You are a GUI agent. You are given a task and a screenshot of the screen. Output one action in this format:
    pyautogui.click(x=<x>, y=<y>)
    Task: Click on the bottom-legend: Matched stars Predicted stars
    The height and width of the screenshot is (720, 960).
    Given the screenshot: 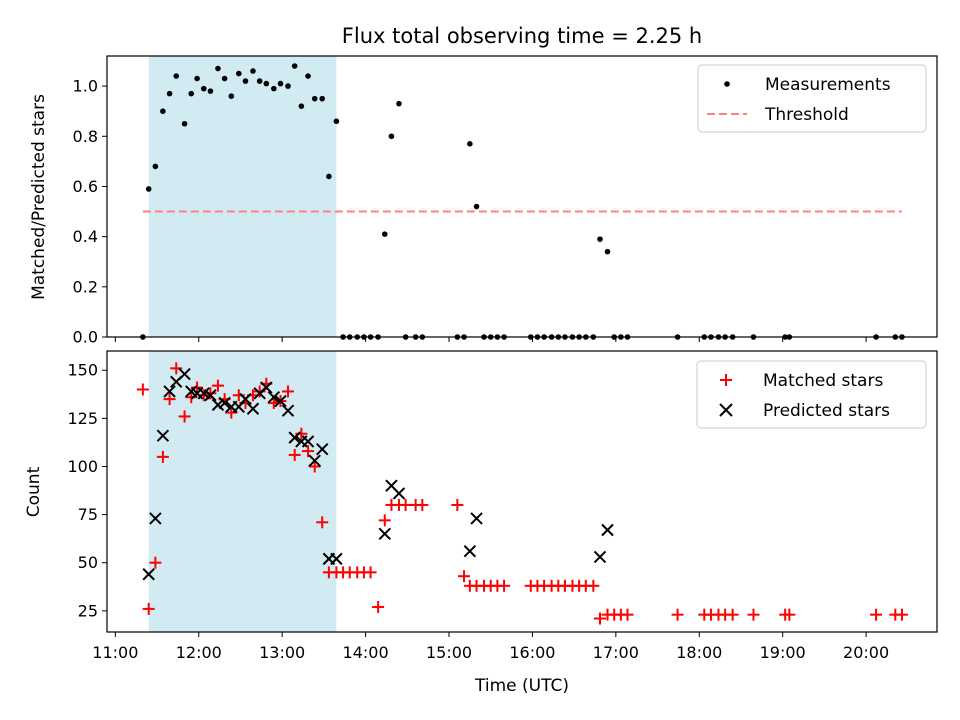 What is the action you would take?
    pyautogui.click(x=811, y=394)
    